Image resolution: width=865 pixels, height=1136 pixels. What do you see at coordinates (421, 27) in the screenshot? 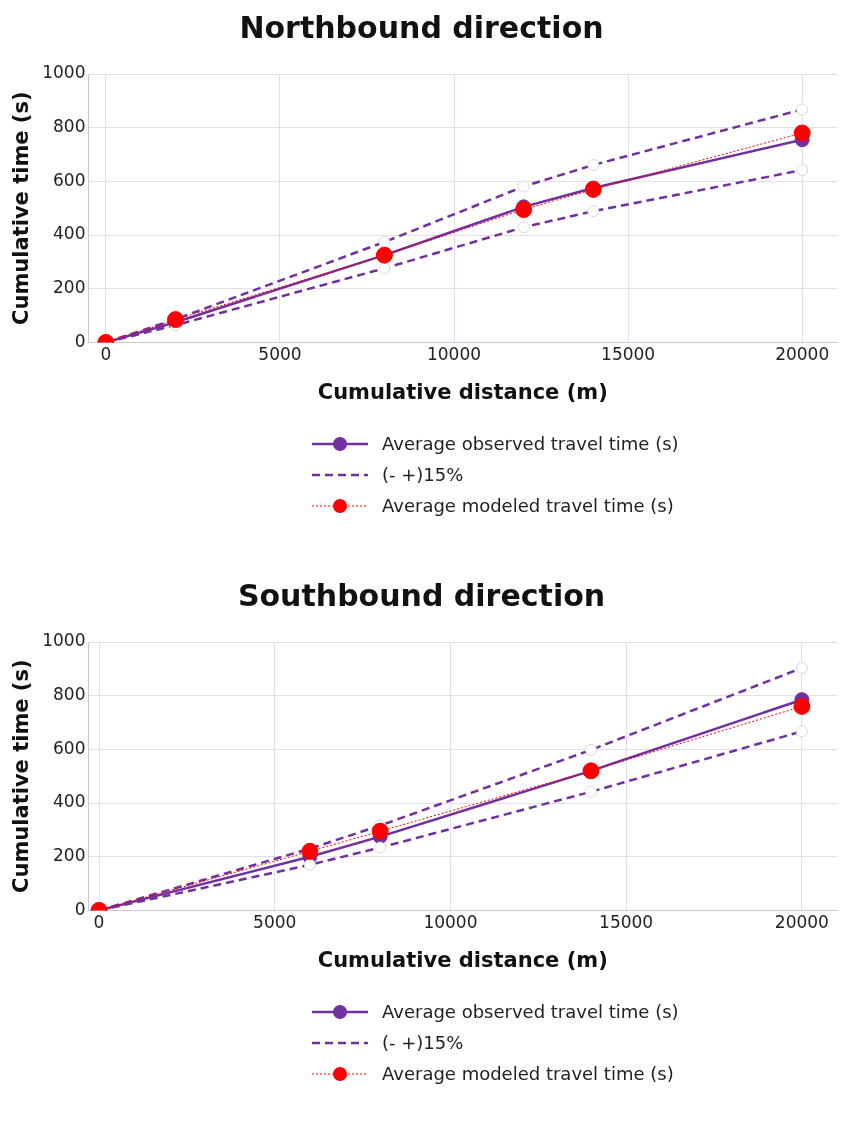
I see `chart-title: Northbound direction` at bounding box center [421, 27].